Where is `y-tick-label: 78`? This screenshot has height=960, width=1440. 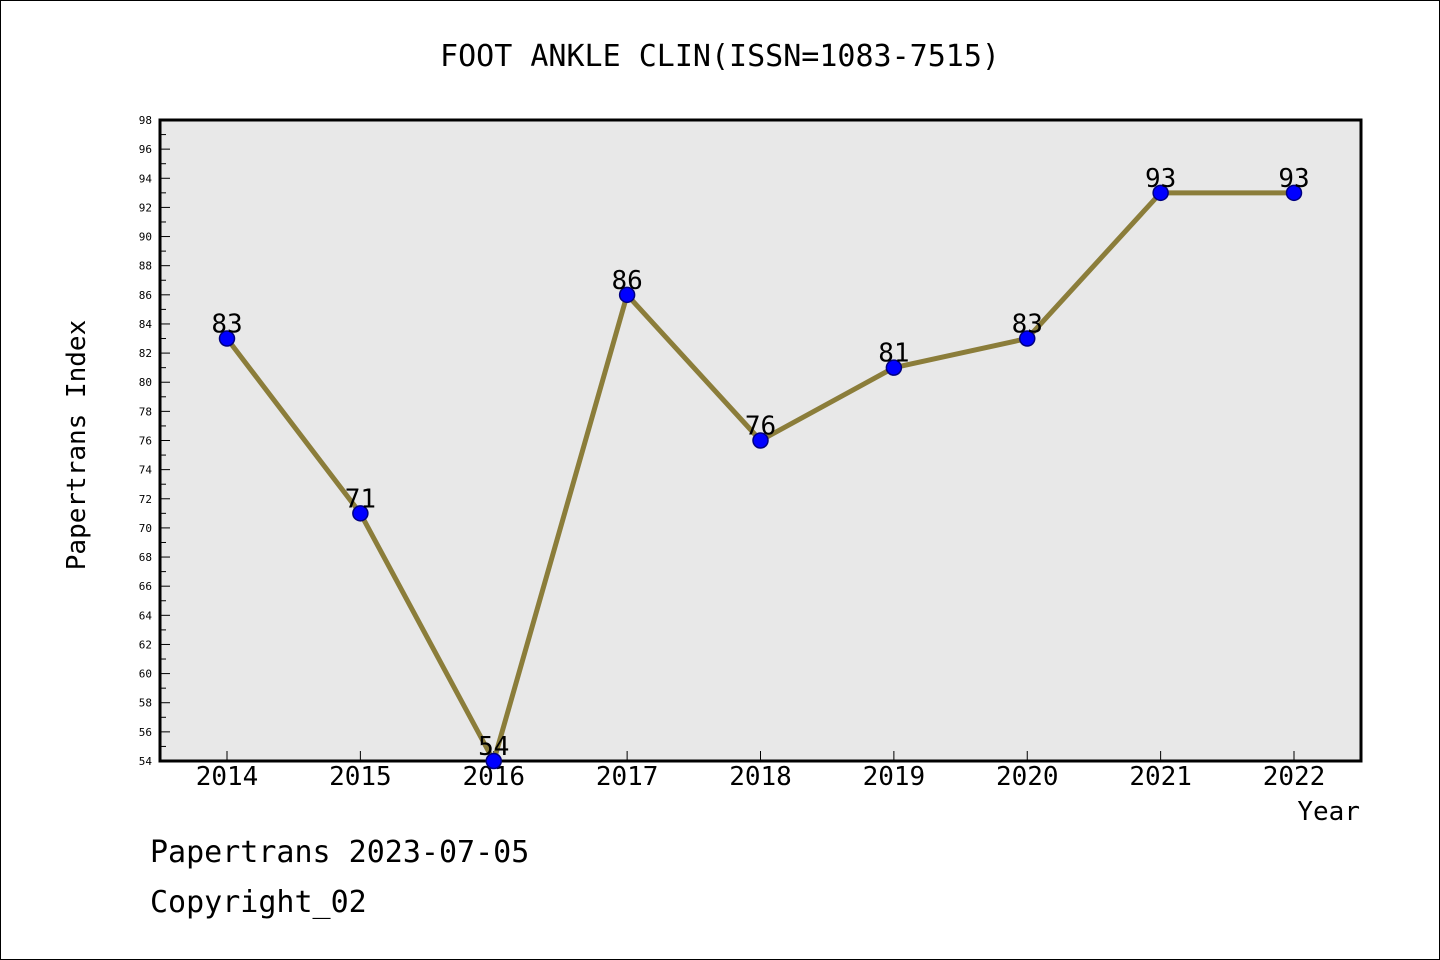 y-tick-label: 78 is located at coordinates (145, 411).